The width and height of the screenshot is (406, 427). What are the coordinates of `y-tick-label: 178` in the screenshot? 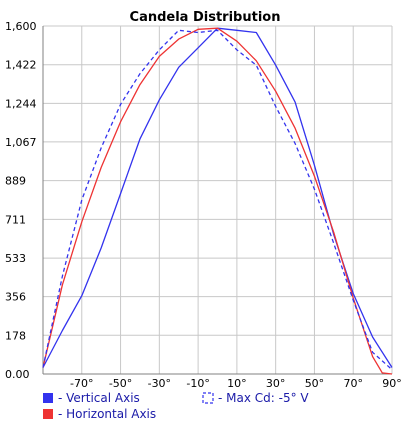 It's located at (15, 335).